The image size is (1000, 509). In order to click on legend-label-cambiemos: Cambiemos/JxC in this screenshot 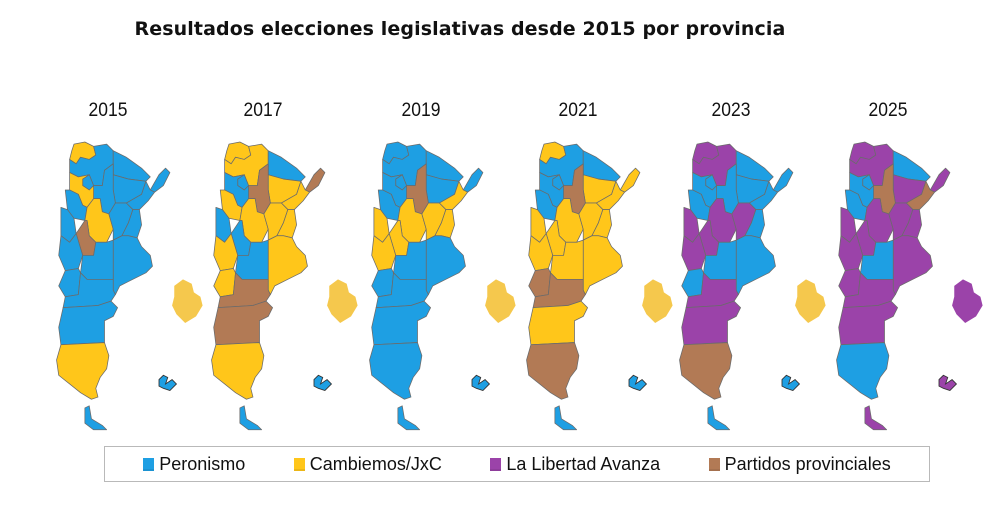, I will do `click(375, 463)`.